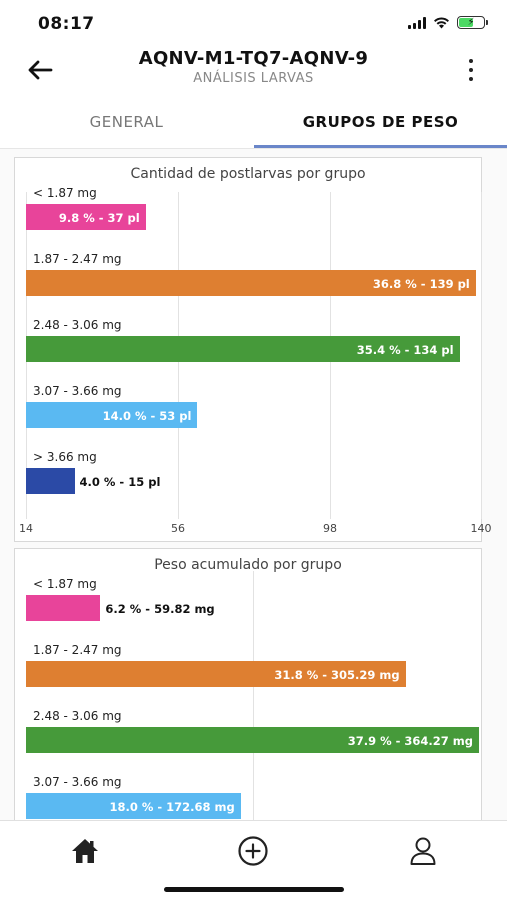 This screenshot has height=901, width=507. I want to click on page-subtitle: ANÁLISIS LARVAS, so click(253, 78).